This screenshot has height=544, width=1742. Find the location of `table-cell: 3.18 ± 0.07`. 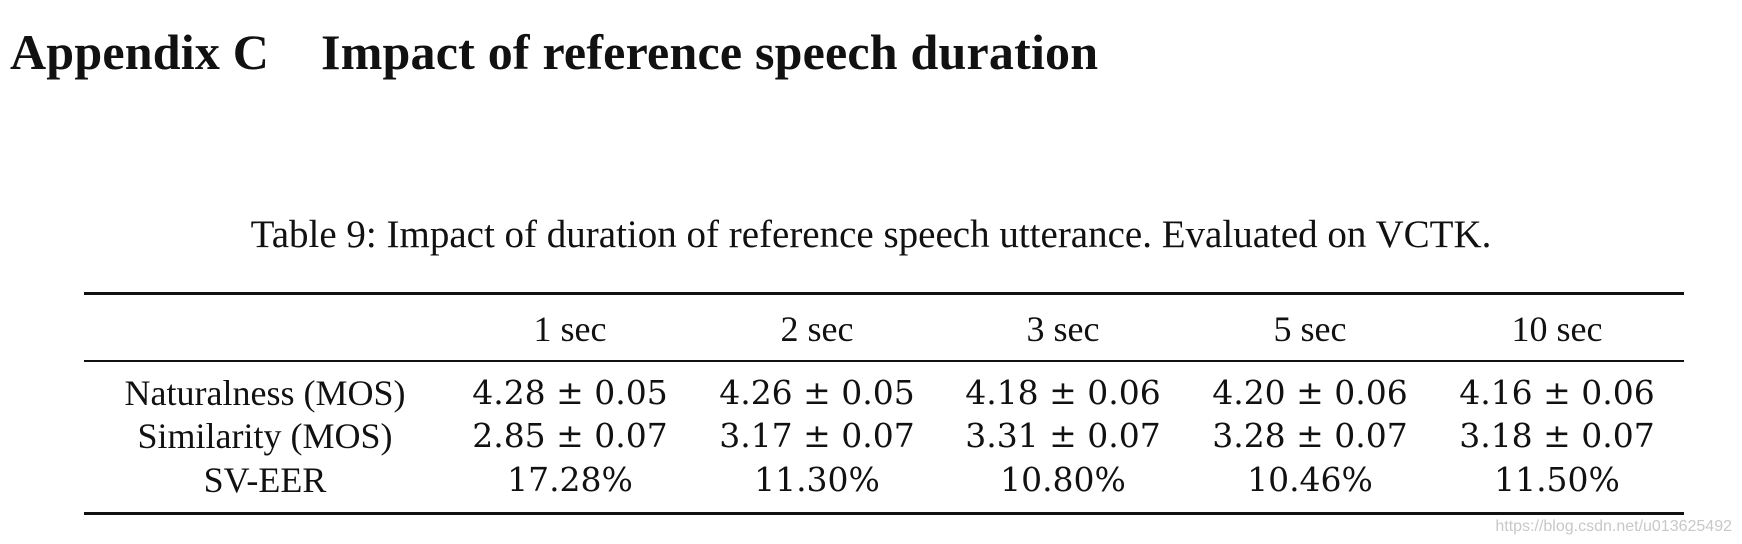

table-cell: 3.18 ± 0.07 is located at coordinates (1557, 435).